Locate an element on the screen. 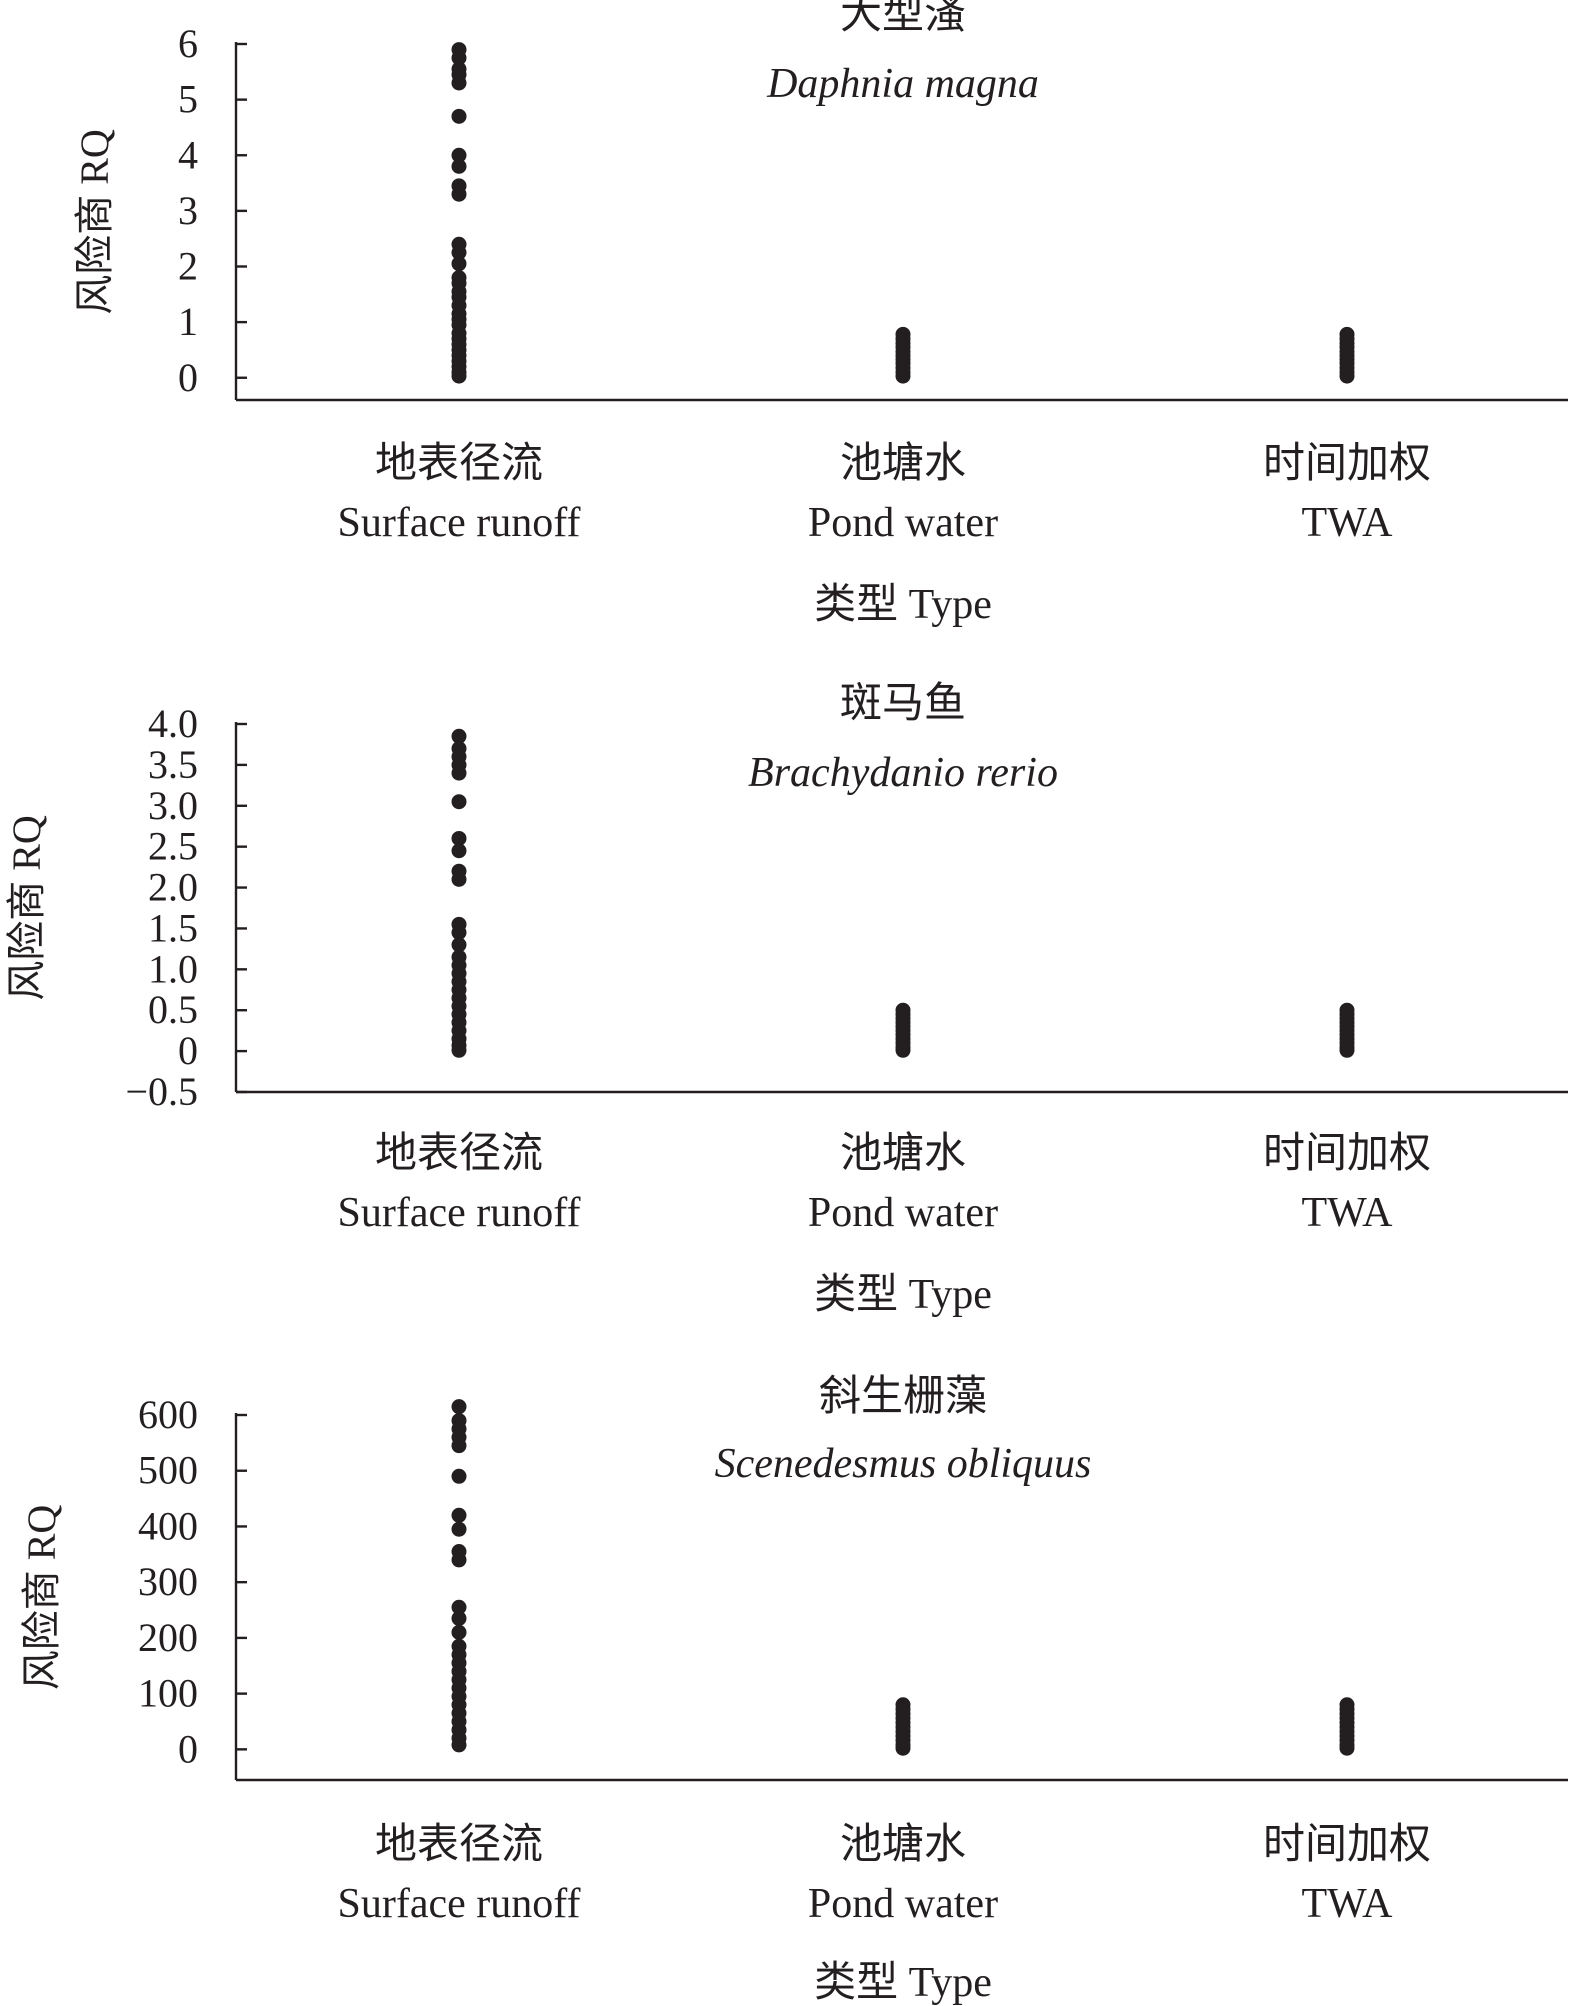 The image size is (1575, 2006). chart-subtitle: Daphnia magna is located at coordinates (902, 84).